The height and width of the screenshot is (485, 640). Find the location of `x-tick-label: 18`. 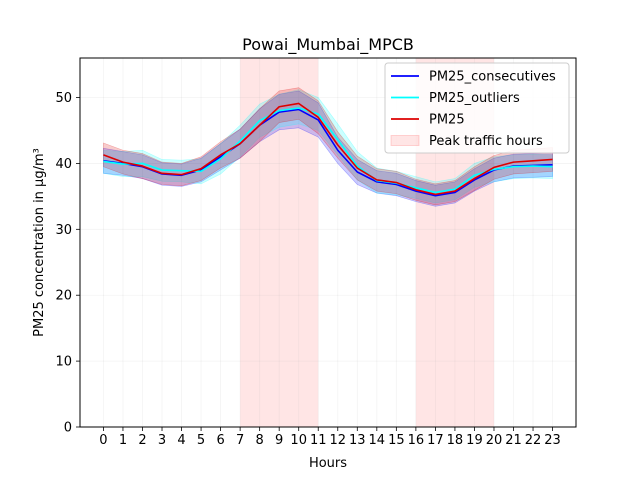

x-tick-label: 18 is located at coordinates (455, 440).